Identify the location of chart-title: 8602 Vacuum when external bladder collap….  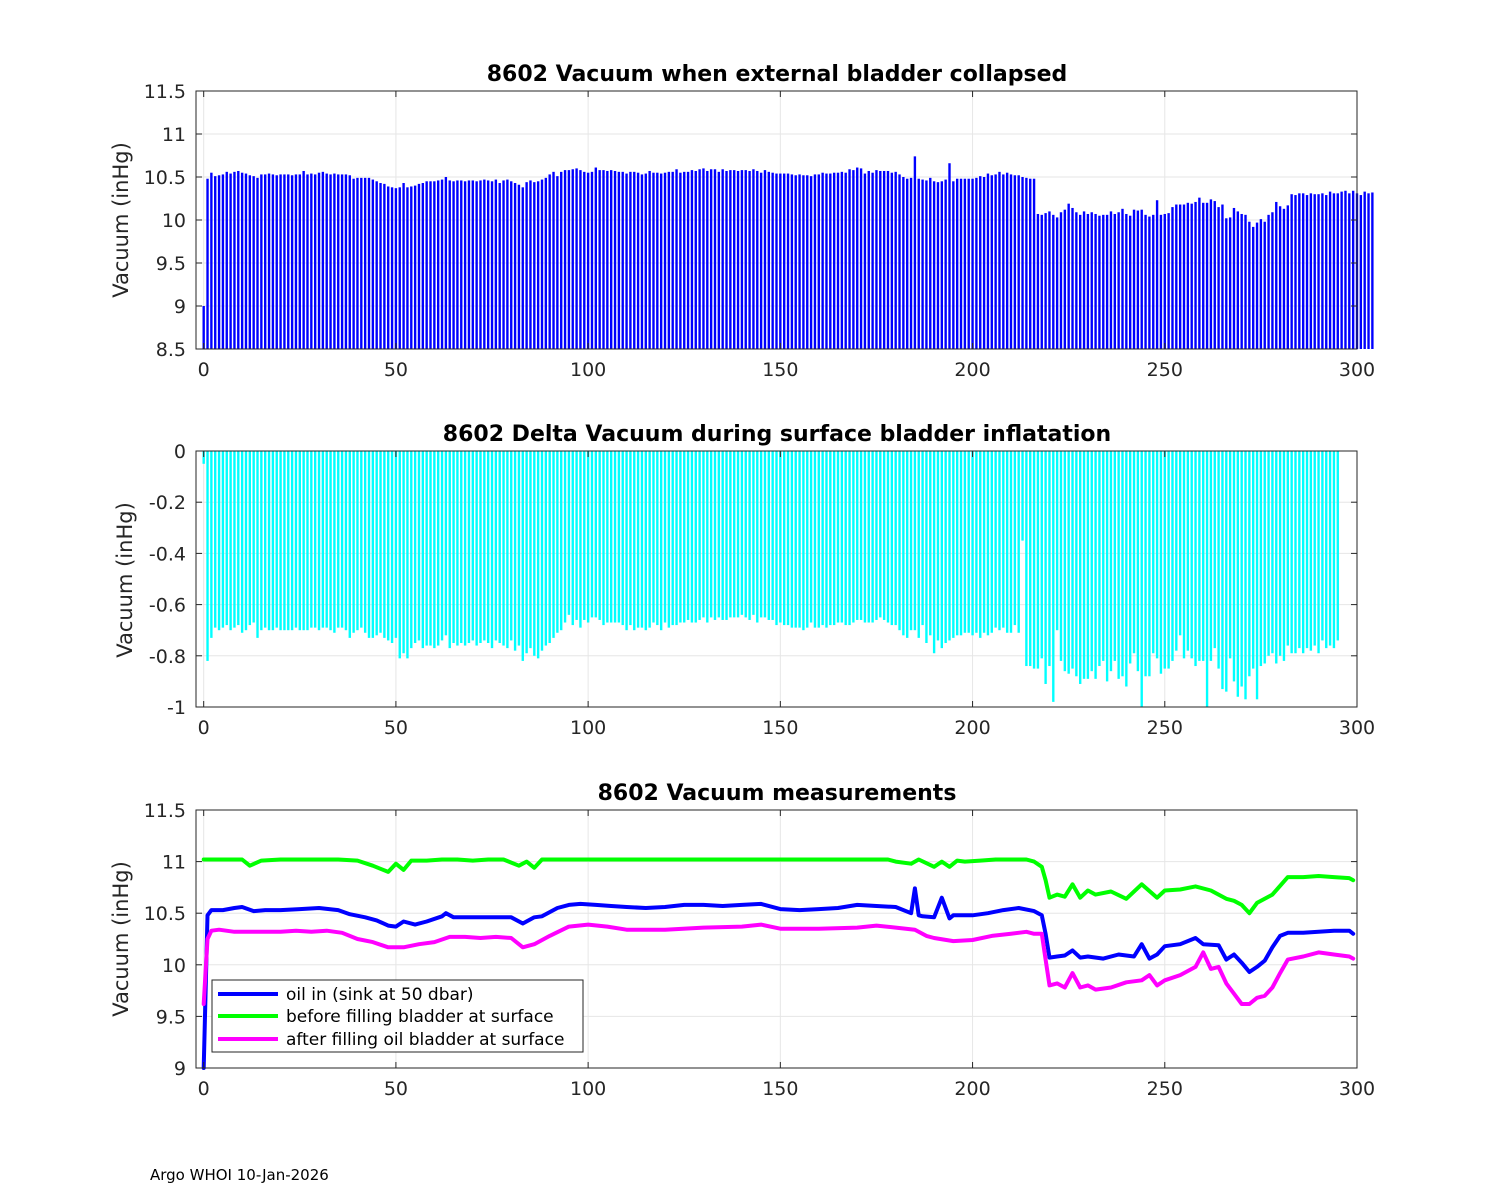
(777, 74).